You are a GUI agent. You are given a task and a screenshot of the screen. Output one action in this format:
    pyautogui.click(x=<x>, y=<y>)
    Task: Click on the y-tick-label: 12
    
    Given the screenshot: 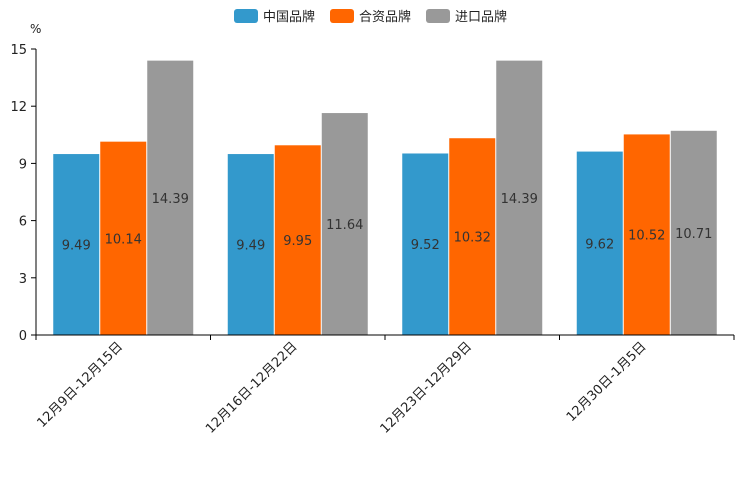 What is the action you would take?
    pyautogui.click(x=18, y=107)
    